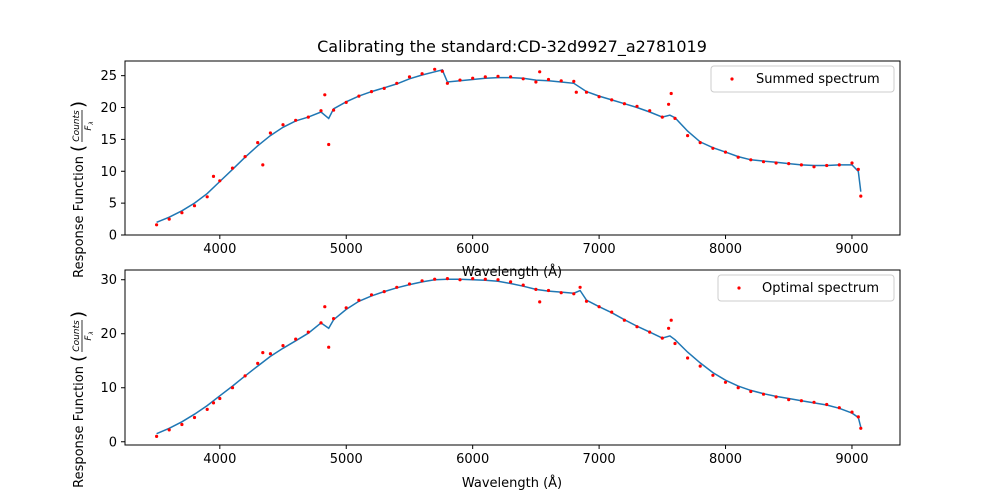  Describe the element at coordinates (113, 442) in the screenshot. I see `y-tick-label: 0` at that location.